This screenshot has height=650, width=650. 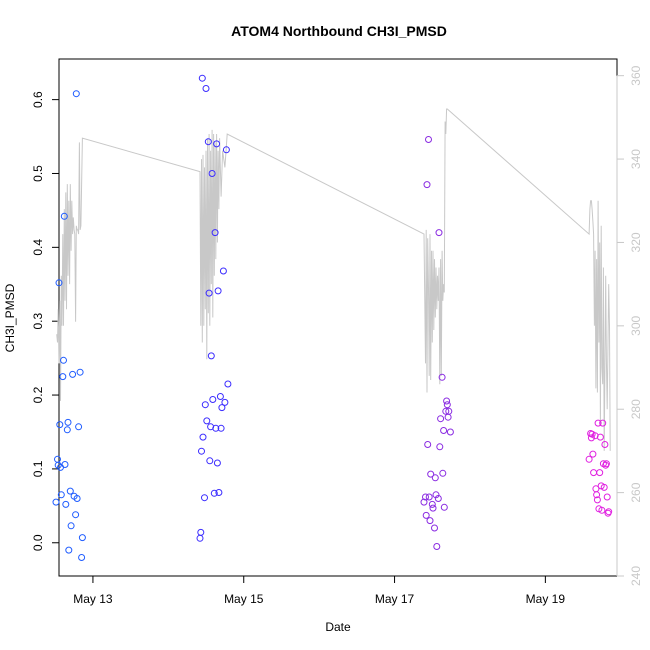 I want to click on y-tick-label: 0.2, so click(x=38, y=394).